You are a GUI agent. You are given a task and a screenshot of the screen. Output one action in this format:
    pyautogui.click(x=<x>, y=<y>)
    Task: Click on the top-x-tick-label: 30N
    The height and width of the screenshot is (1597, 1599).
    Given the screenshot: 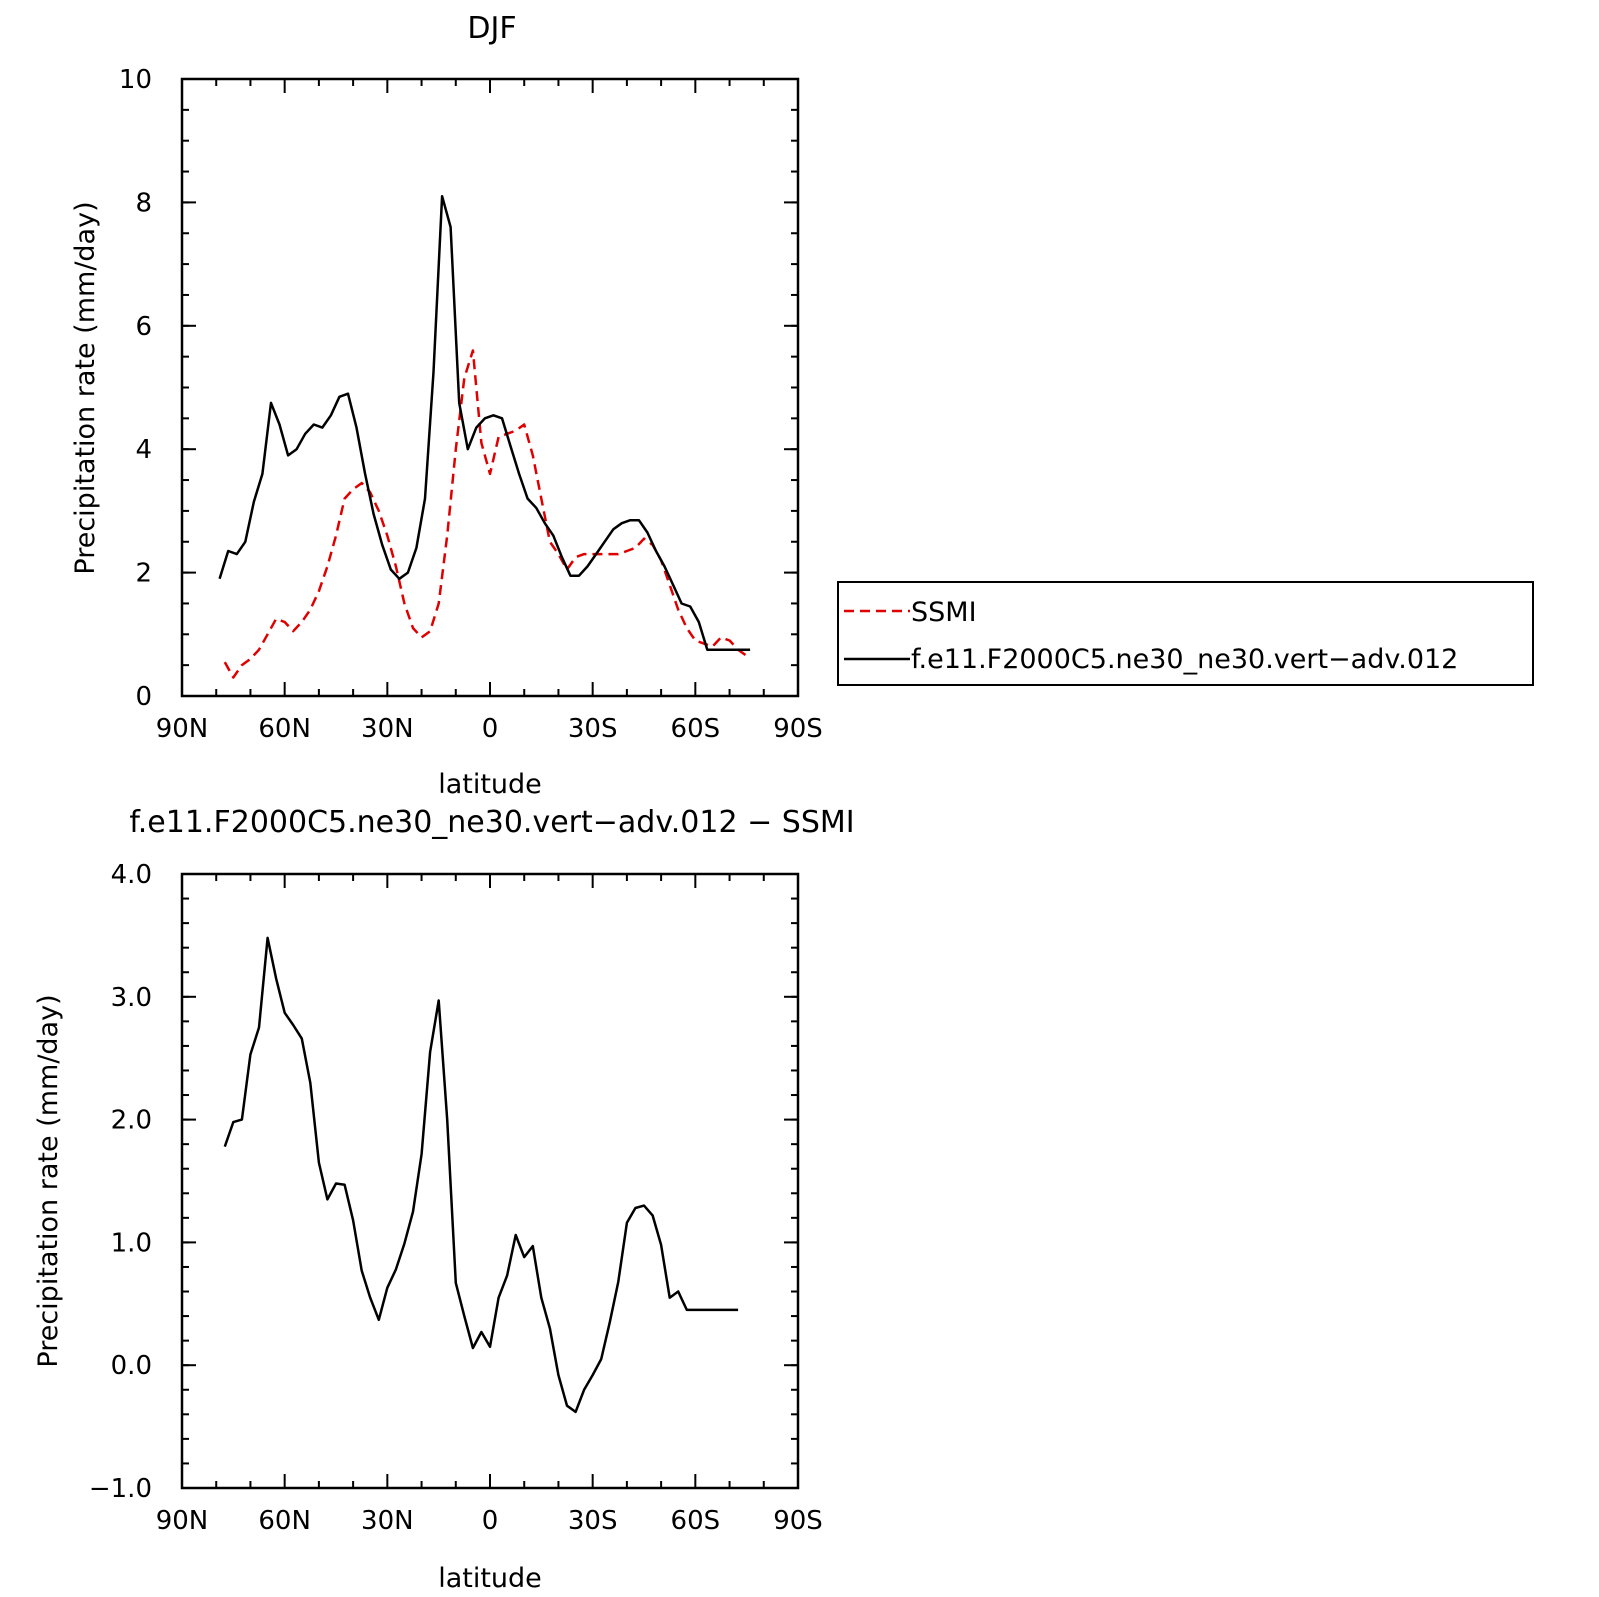 What is the action you would take?
    pyautogui.click(x=387, y=729)
    